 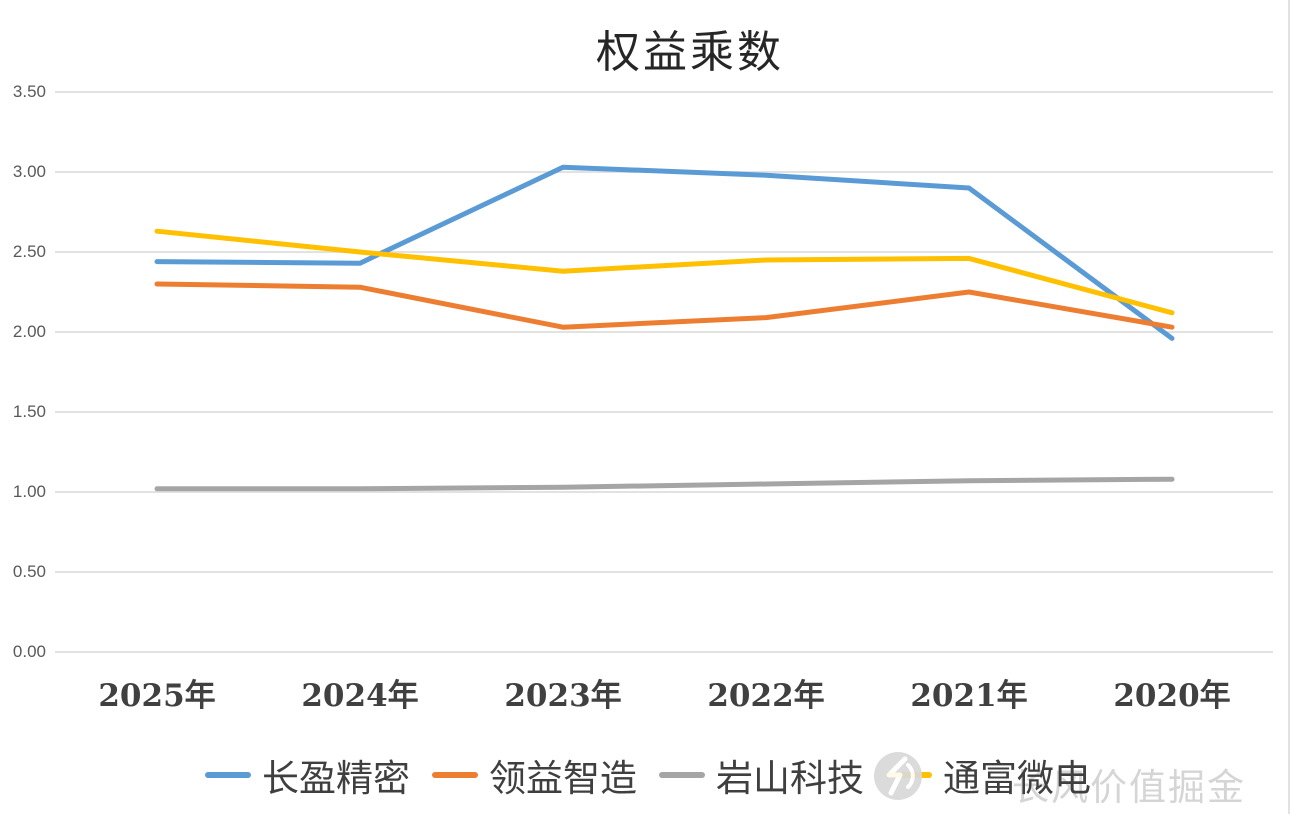 What do you see at coordinates (969, 696) in the screenshot?
I see `x-axis-label: 2021年` at bounding box center [969, 696].